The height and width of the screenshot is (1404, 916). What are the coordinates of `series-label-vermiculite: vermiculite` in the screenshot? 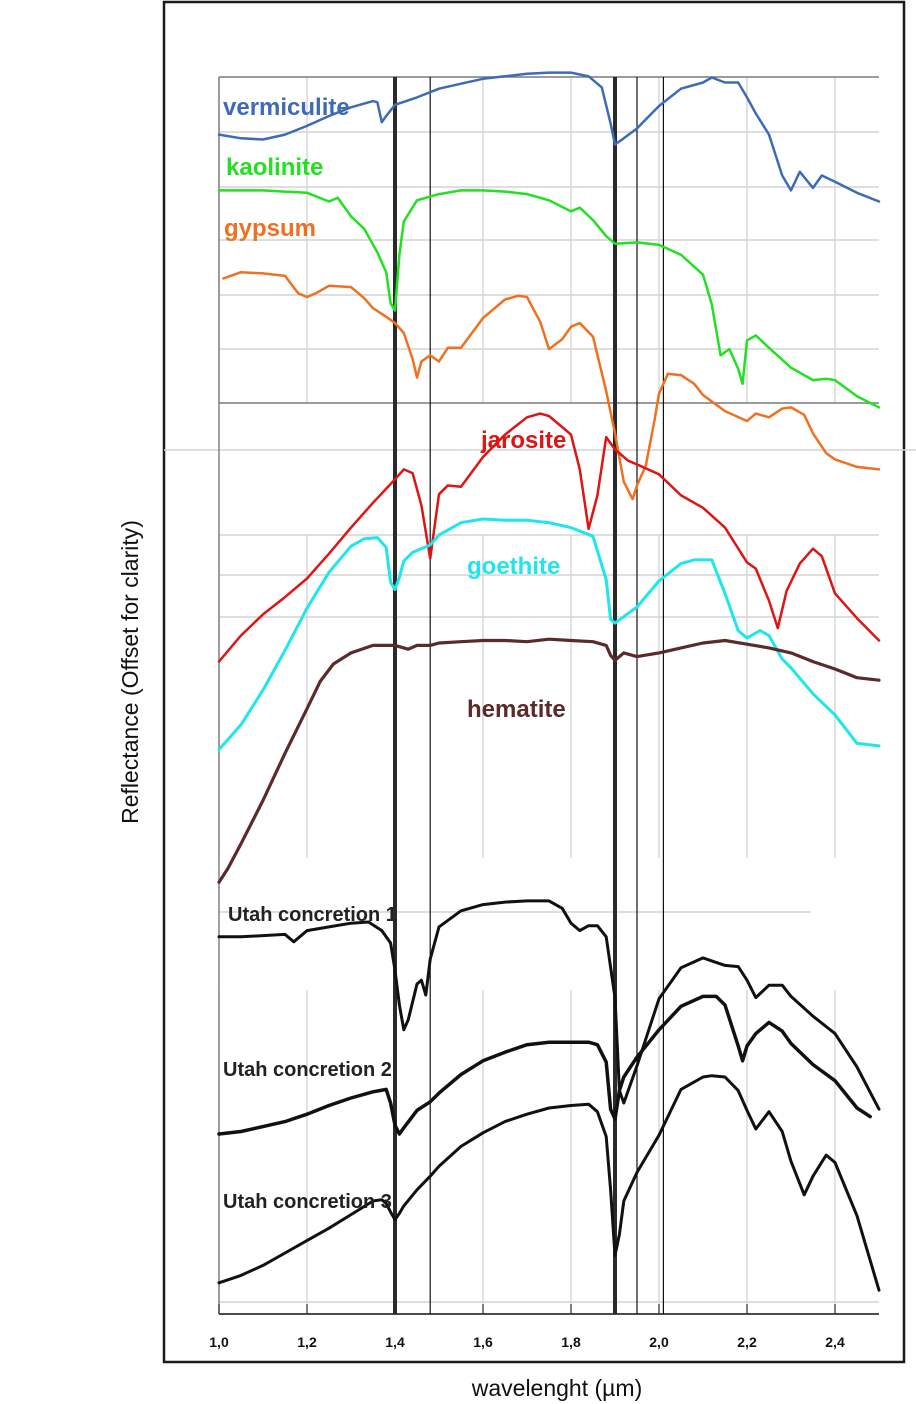 It's located at (286, 107).